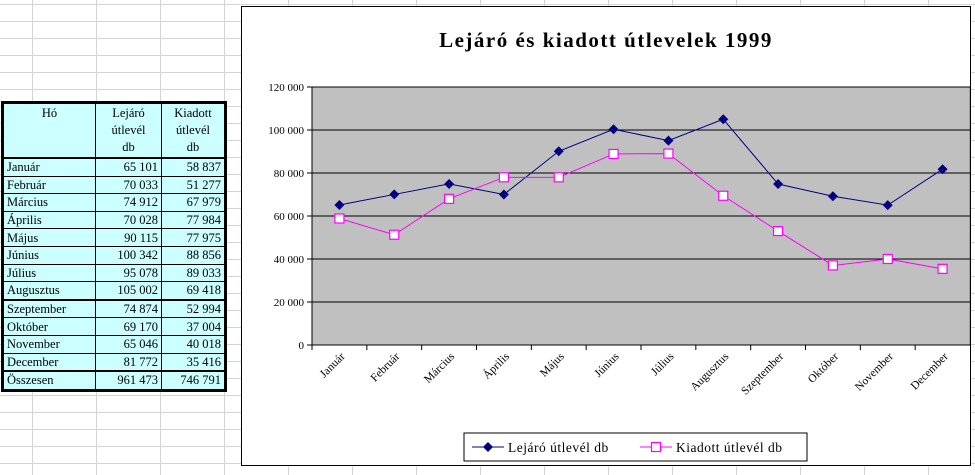 The width and height of the screenshot is (975, 475). I want to click on chart-title: Lejáró és kiadott útlevelek 1999, so click(606, 40).